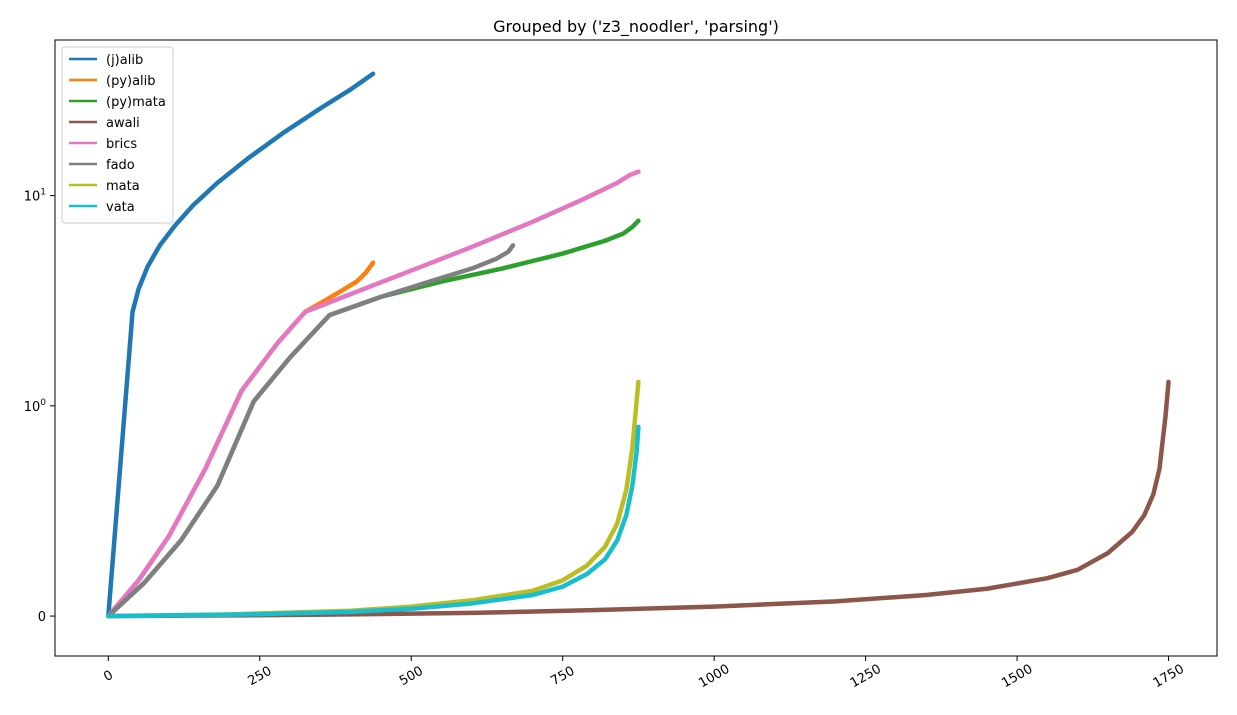 The width and height of the screenshot is (1237, 715). Describe the element at coordinates (123, 123) in the screenshot. I see `legend-label: awali` at that location.